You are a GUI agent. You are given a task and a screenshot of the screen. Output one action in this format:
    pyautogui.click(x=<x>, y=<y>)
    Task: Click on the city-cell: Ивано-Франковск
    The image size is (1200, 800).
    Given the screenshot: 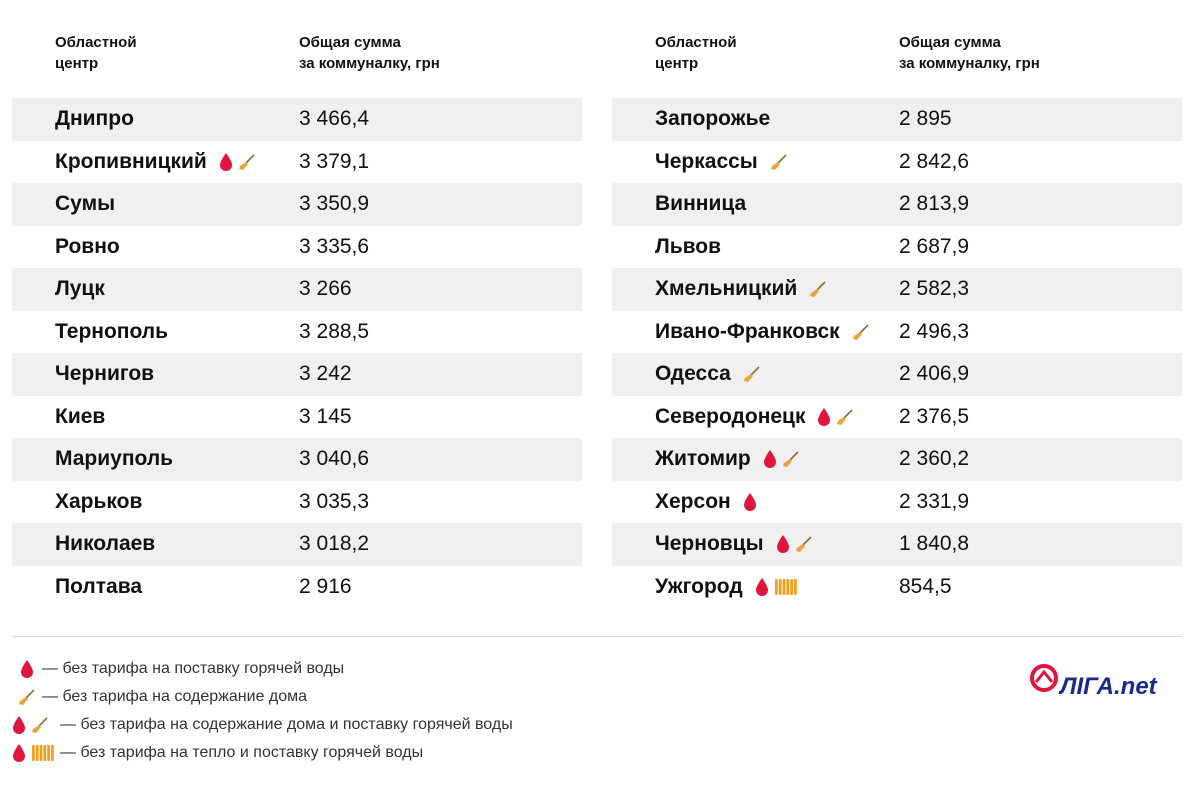 What is the action you would take?
    pyautogui.click(x=755, y=332)
    